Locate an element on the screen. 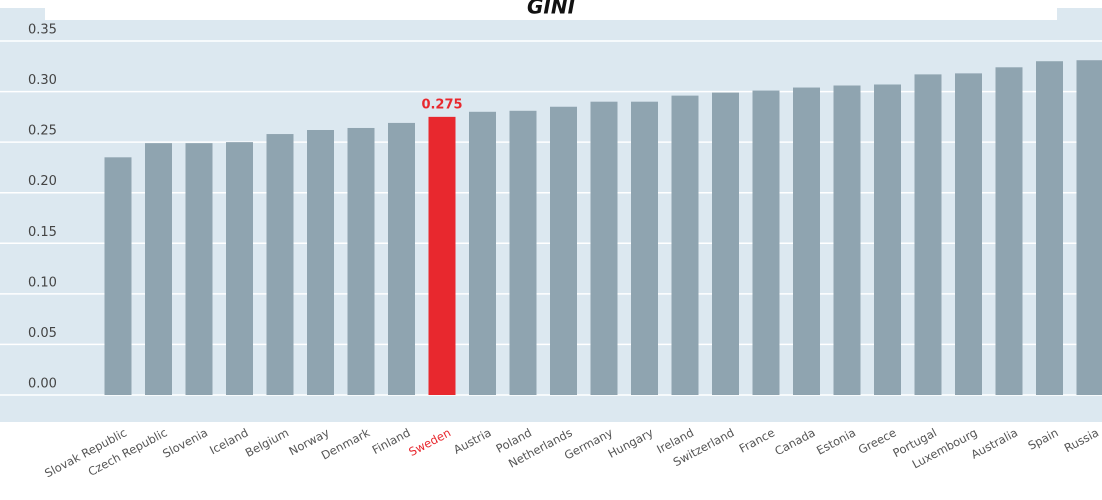 Image resolution: width=1102 pixels, height=500 pixels. x-tick-label: Russia is located at coordinates (1081, 440).